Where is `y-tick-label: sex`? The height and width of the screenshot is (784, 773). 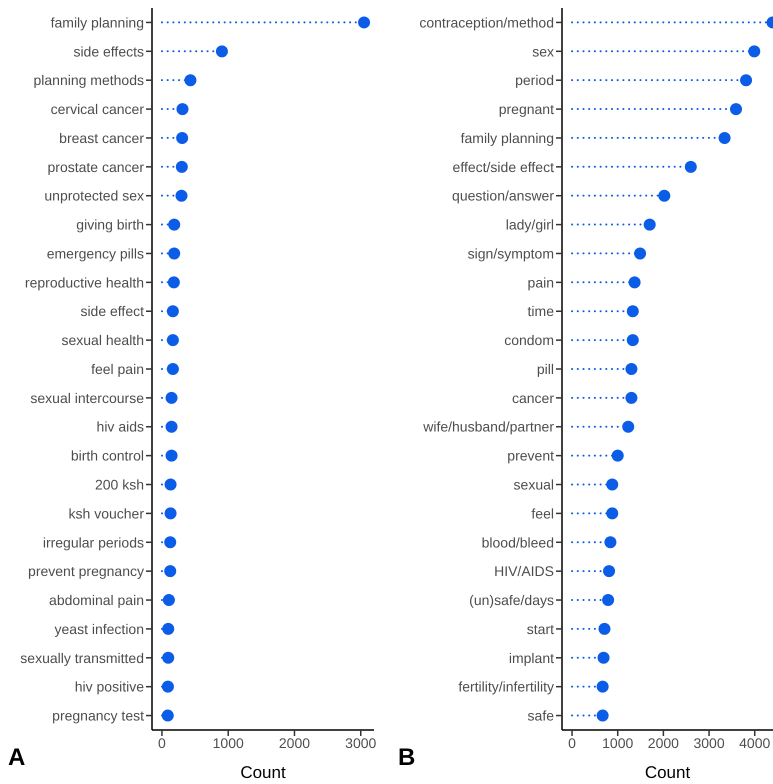 y-tick-label: sex is located at coordinates (543, 51).